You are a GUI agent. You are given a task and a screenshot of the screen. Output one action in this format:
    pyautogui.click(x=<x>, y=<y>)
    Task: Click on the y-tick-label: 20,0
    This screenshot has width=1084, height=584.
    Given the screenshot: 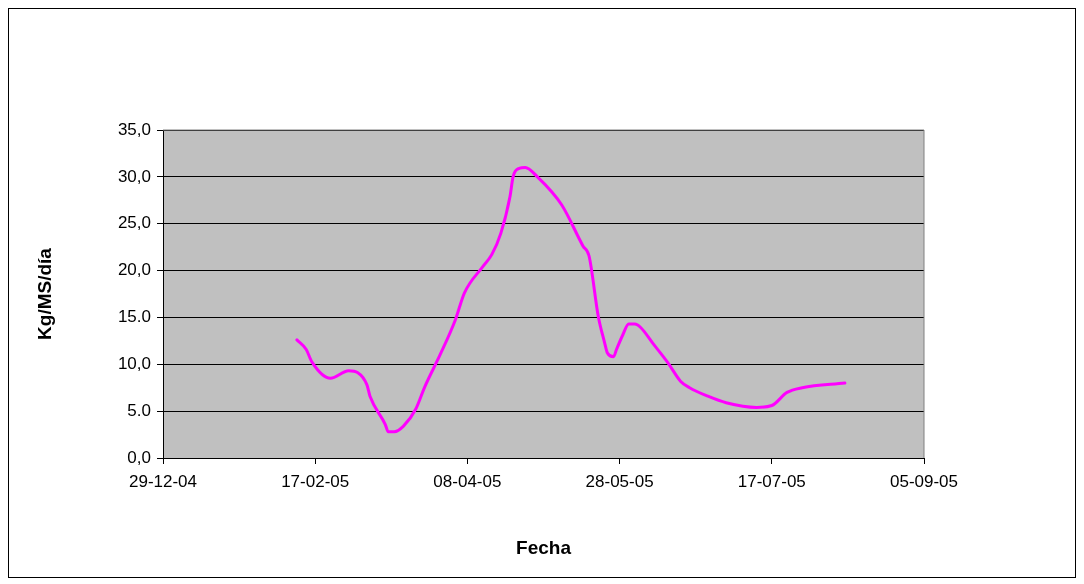 What is the action you would take?
    pyautogui.click(x=134, y=270)
    